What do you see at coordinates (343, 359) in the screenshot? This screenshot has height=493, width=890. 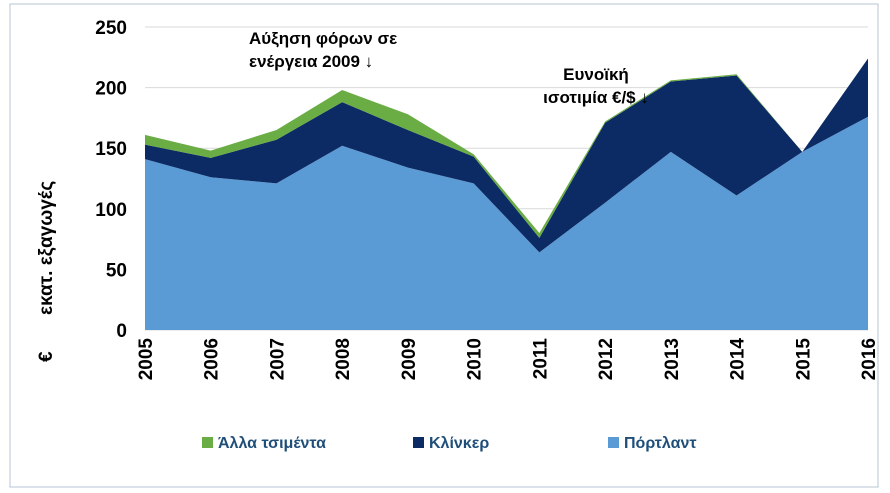 I see `x-tick-label: 2008` at bounding box center [343, 359].